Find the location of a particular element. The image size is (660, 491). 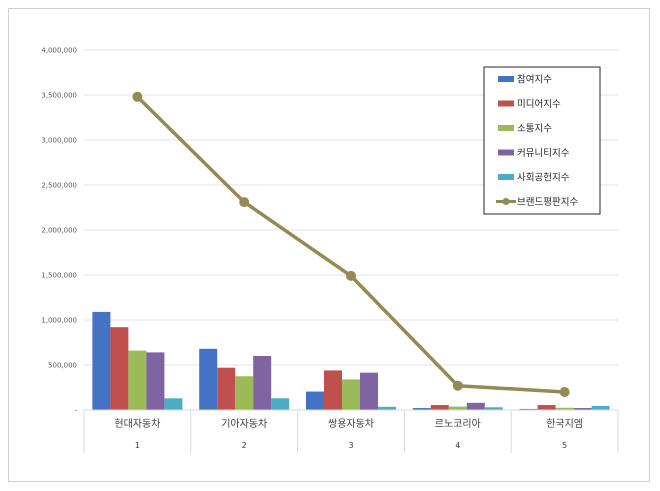

legend-label: 커뮤니티지수 is located at coordinates (543, 153).